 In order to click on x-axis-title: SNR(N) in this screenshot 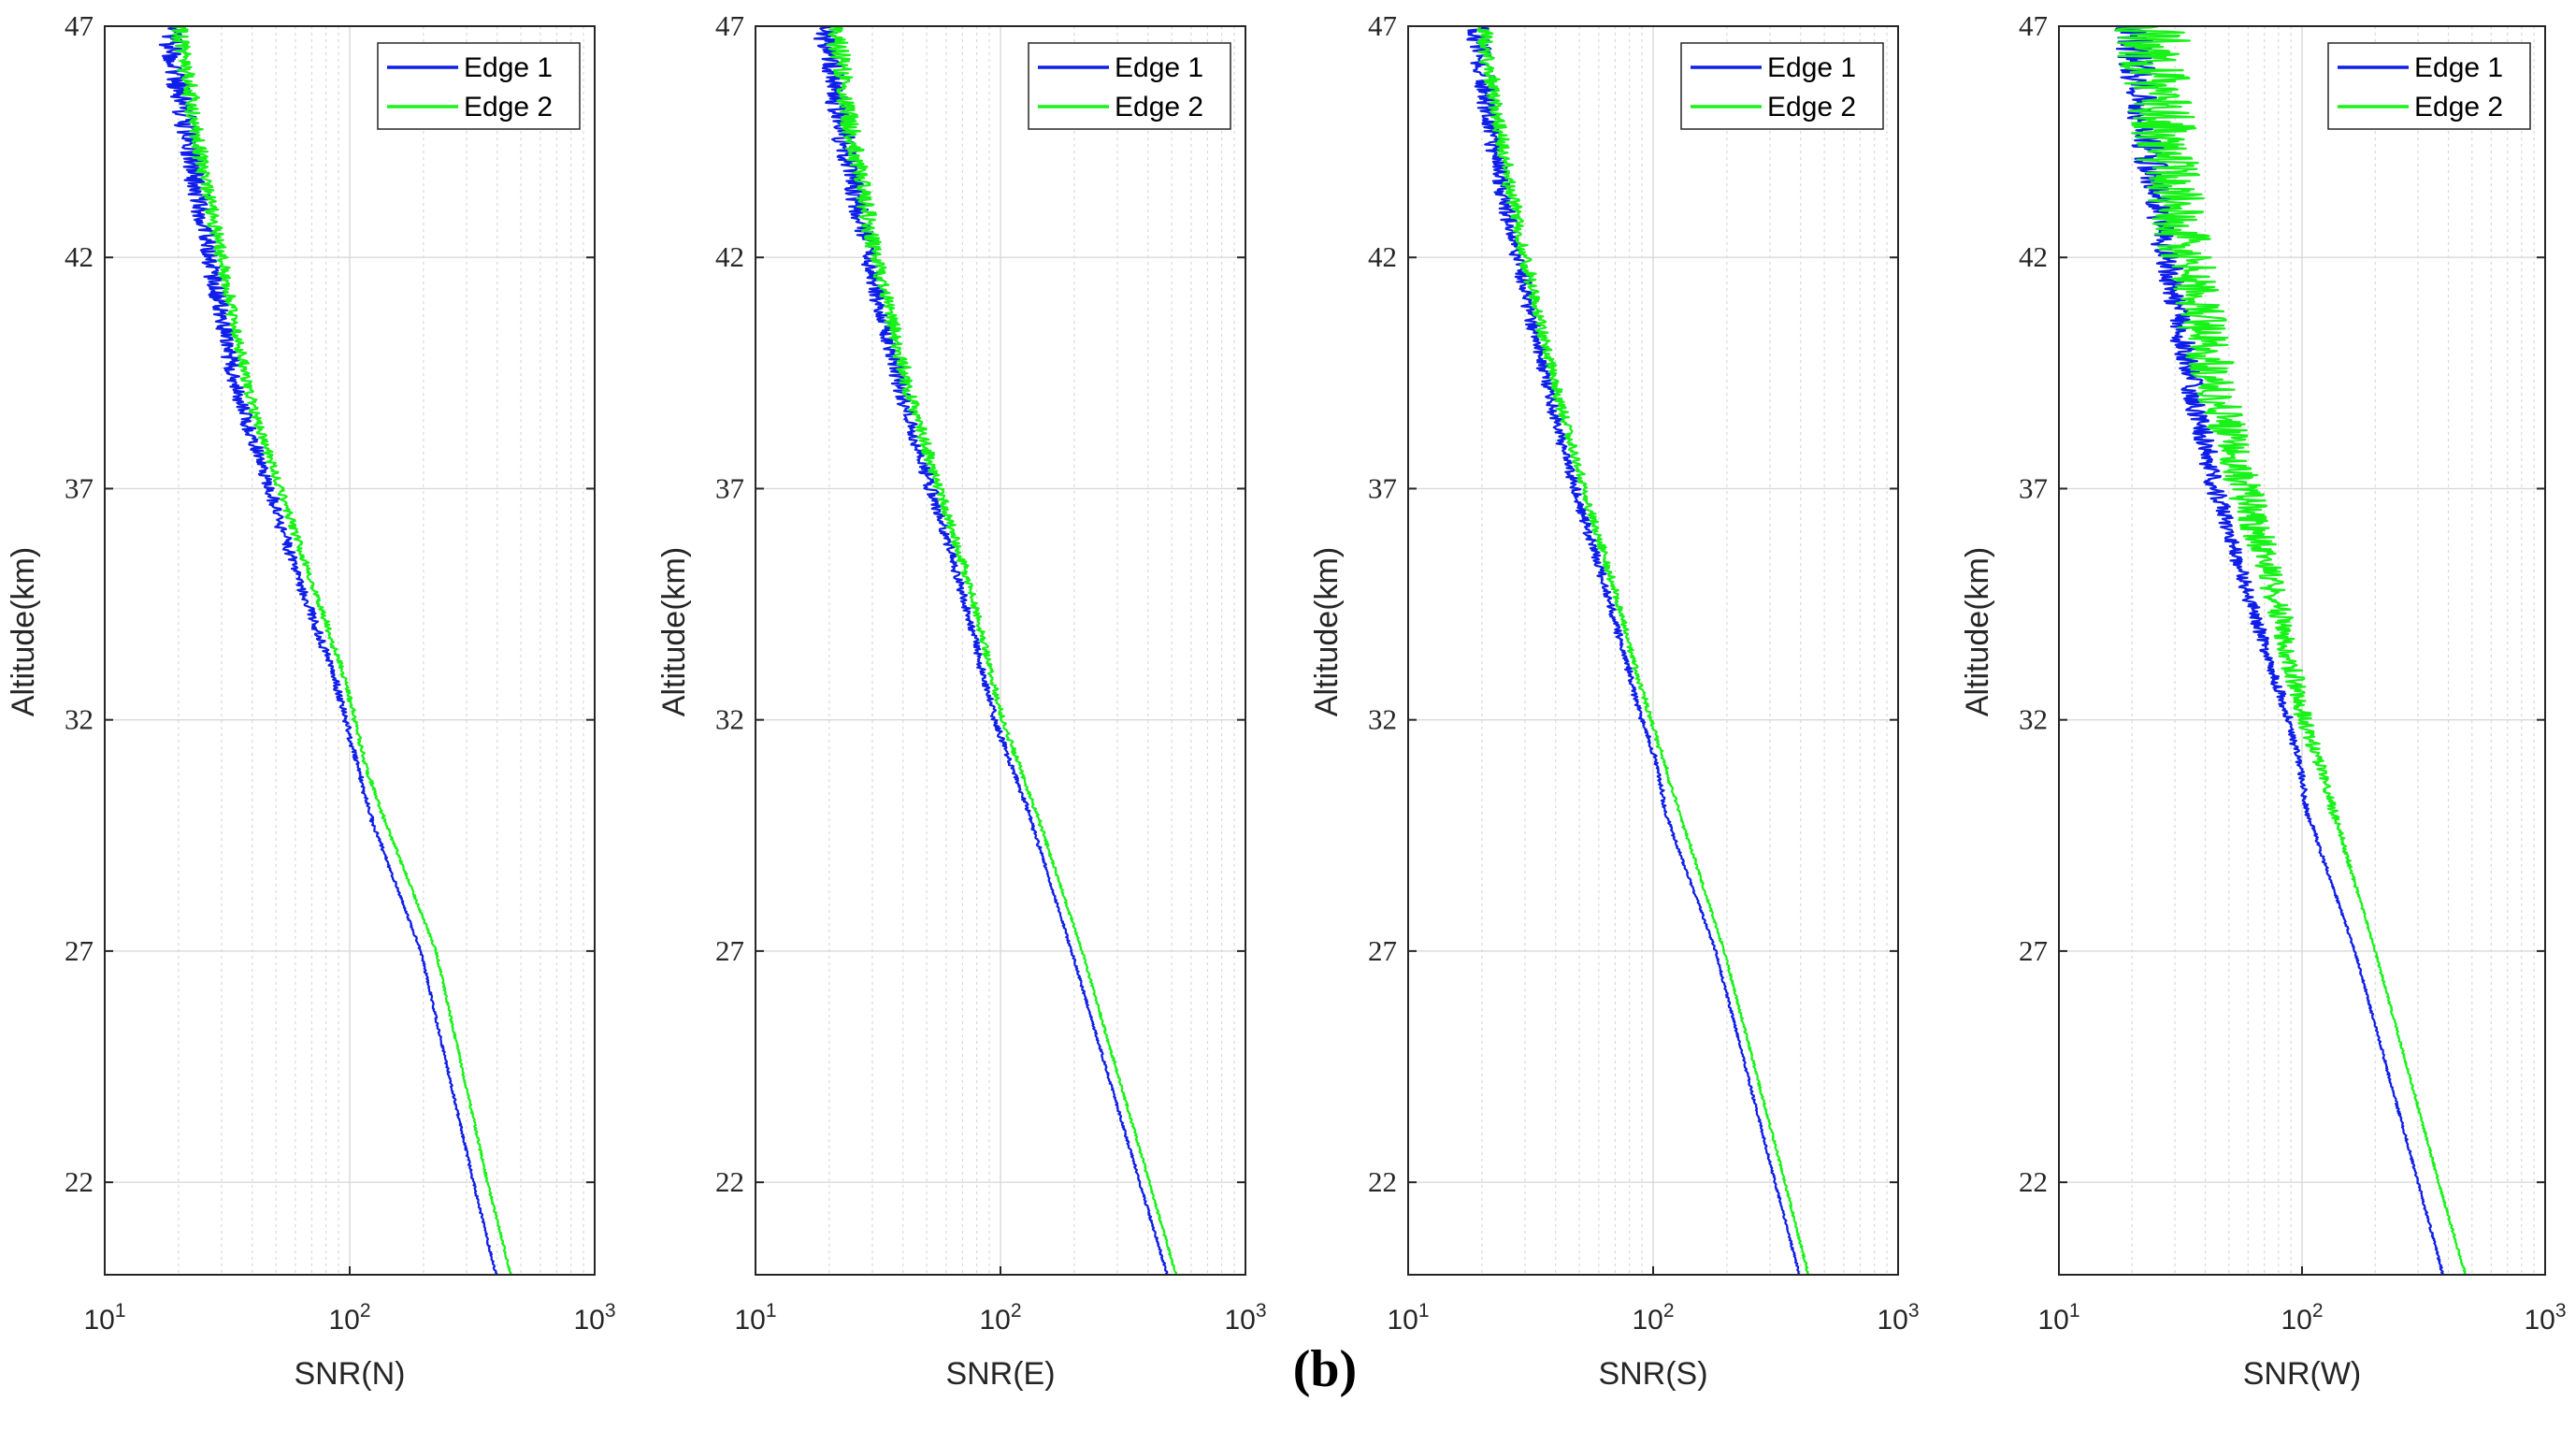, I will do `click(351, 1374)`.